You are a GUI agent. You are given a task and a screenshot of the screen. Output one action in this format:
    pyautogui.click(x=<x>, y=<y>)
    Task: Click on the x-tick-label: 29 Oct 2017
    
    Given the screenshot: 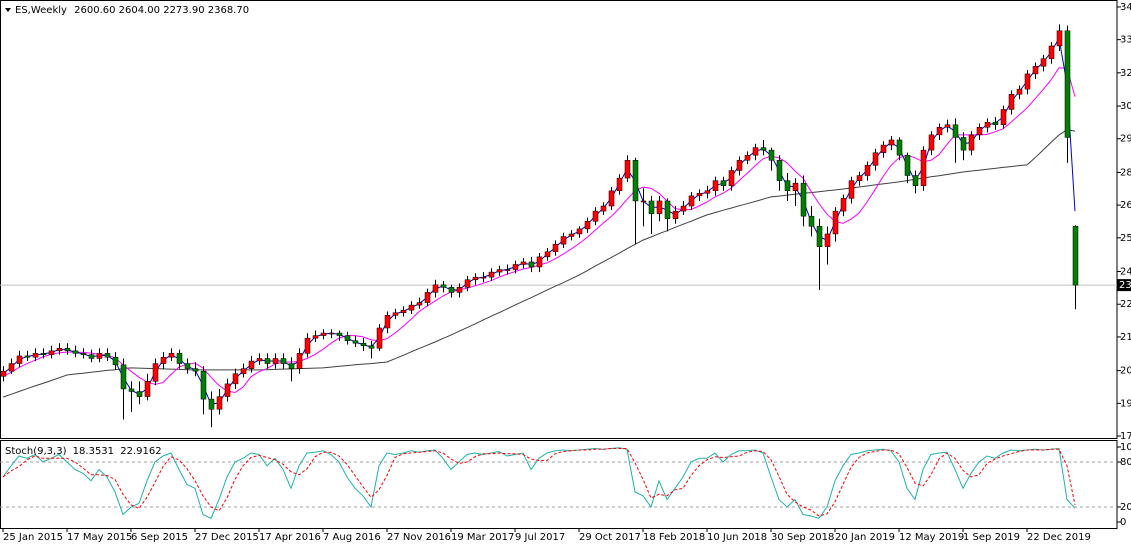 What is the action you would take?
    pyautogui.click(x=610, y=537)
    